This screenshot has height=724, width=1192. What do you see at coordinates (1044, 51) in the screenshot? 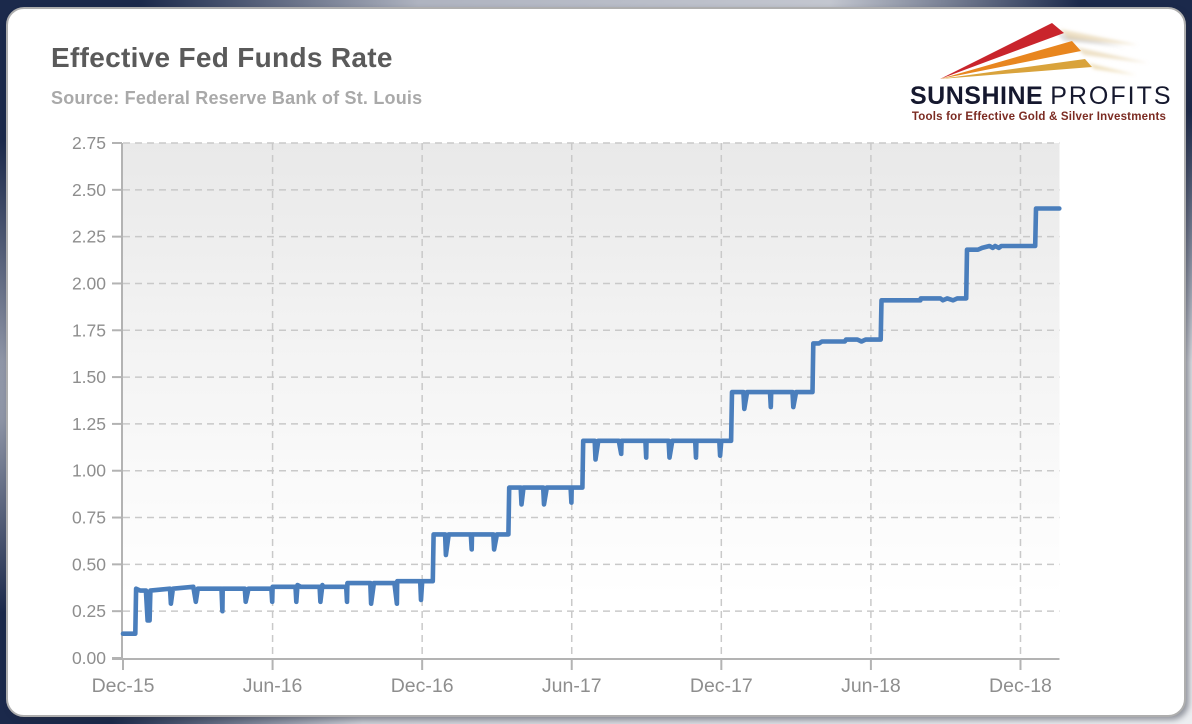
I see `logo-spikes-icon` at bounding box center [1044, 51].